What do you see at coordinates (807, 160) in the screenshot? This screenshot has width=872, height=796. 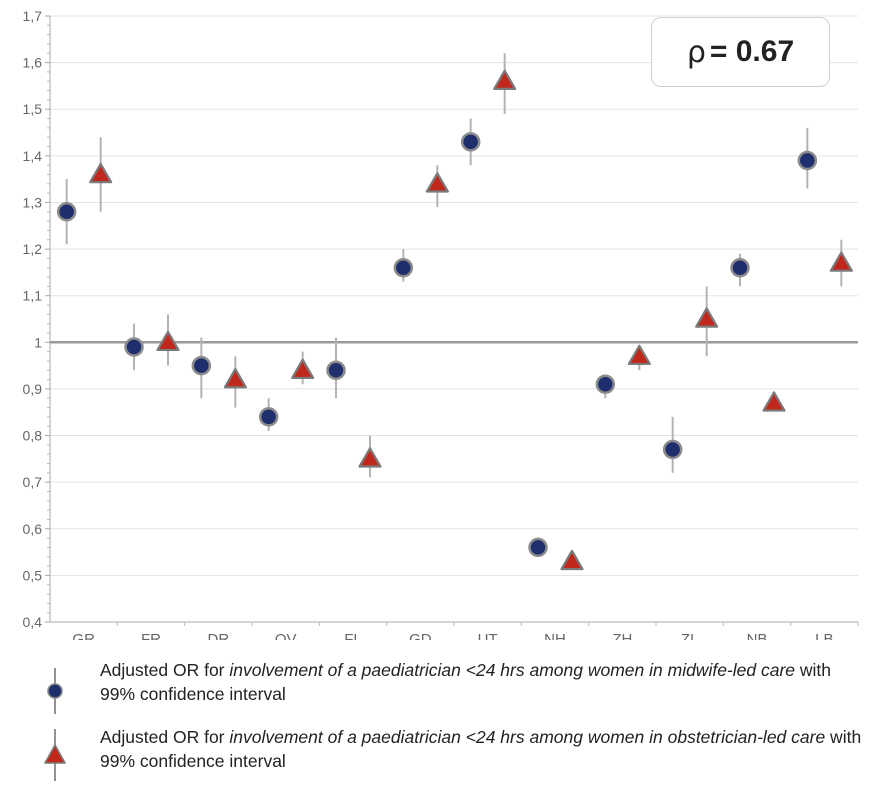 I see `point-circle-lb` at bounding box center [807, 160].